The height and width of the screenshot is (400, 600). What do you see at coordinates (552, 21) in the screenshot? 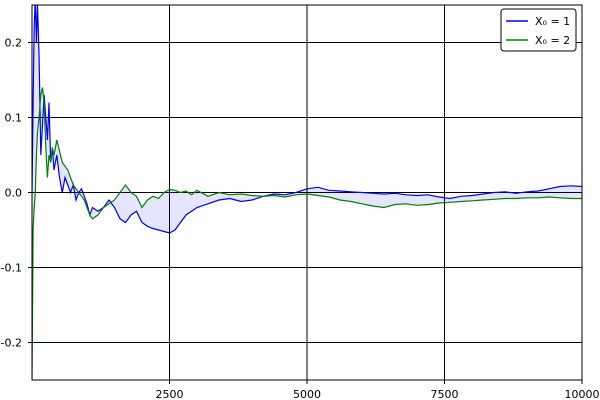
I see `legend-label-1: X₀ = 1` at bounding box center [552, 21].